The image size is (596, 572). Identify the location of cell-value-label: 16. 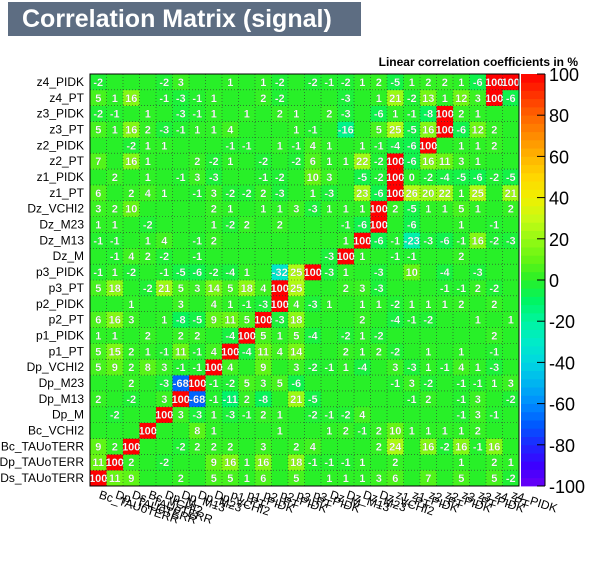
(131, 162).